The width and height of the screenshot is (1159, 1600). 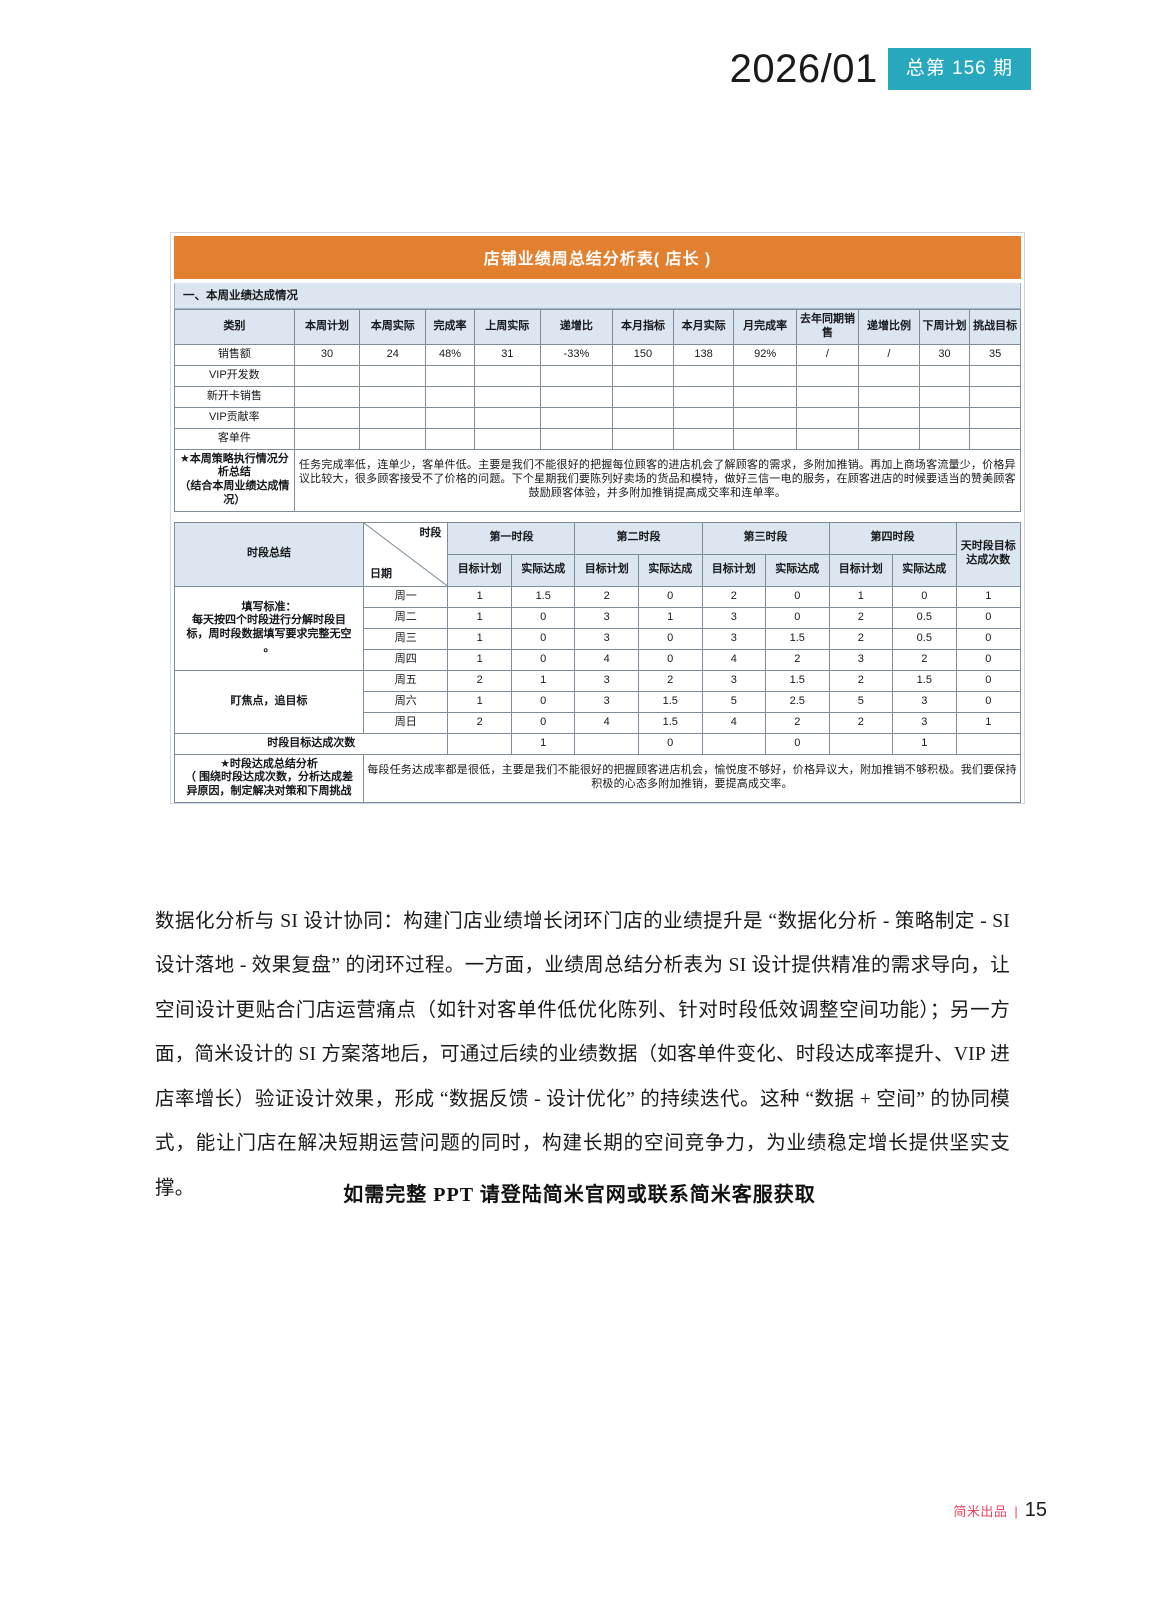 What do you see at coordinates (234, 396) in the screenshot?
I see `row-label: 新开卡销售` at bounding box center [234, 396].